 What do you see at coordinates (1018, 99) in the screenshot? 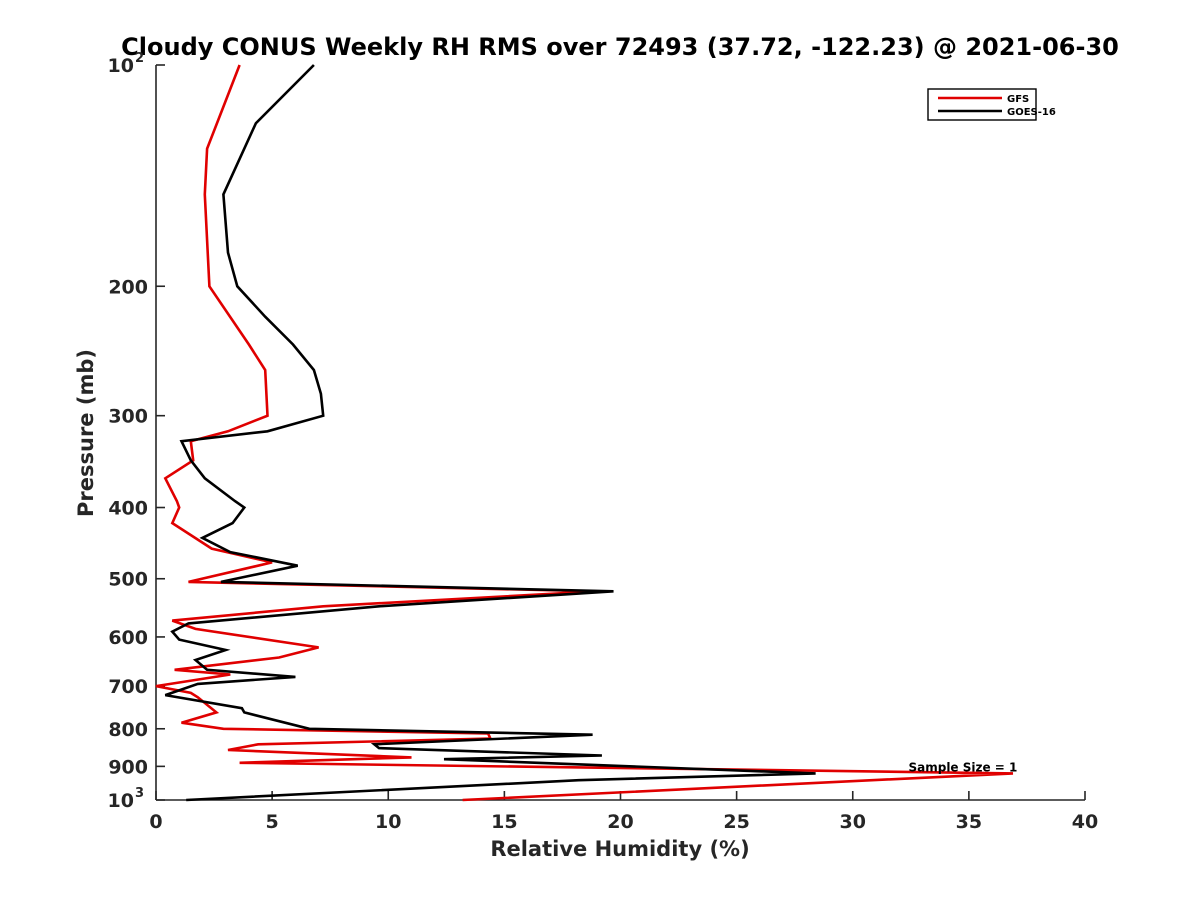
I see `legend-label: GFS` at bounding box center [1018, 99].